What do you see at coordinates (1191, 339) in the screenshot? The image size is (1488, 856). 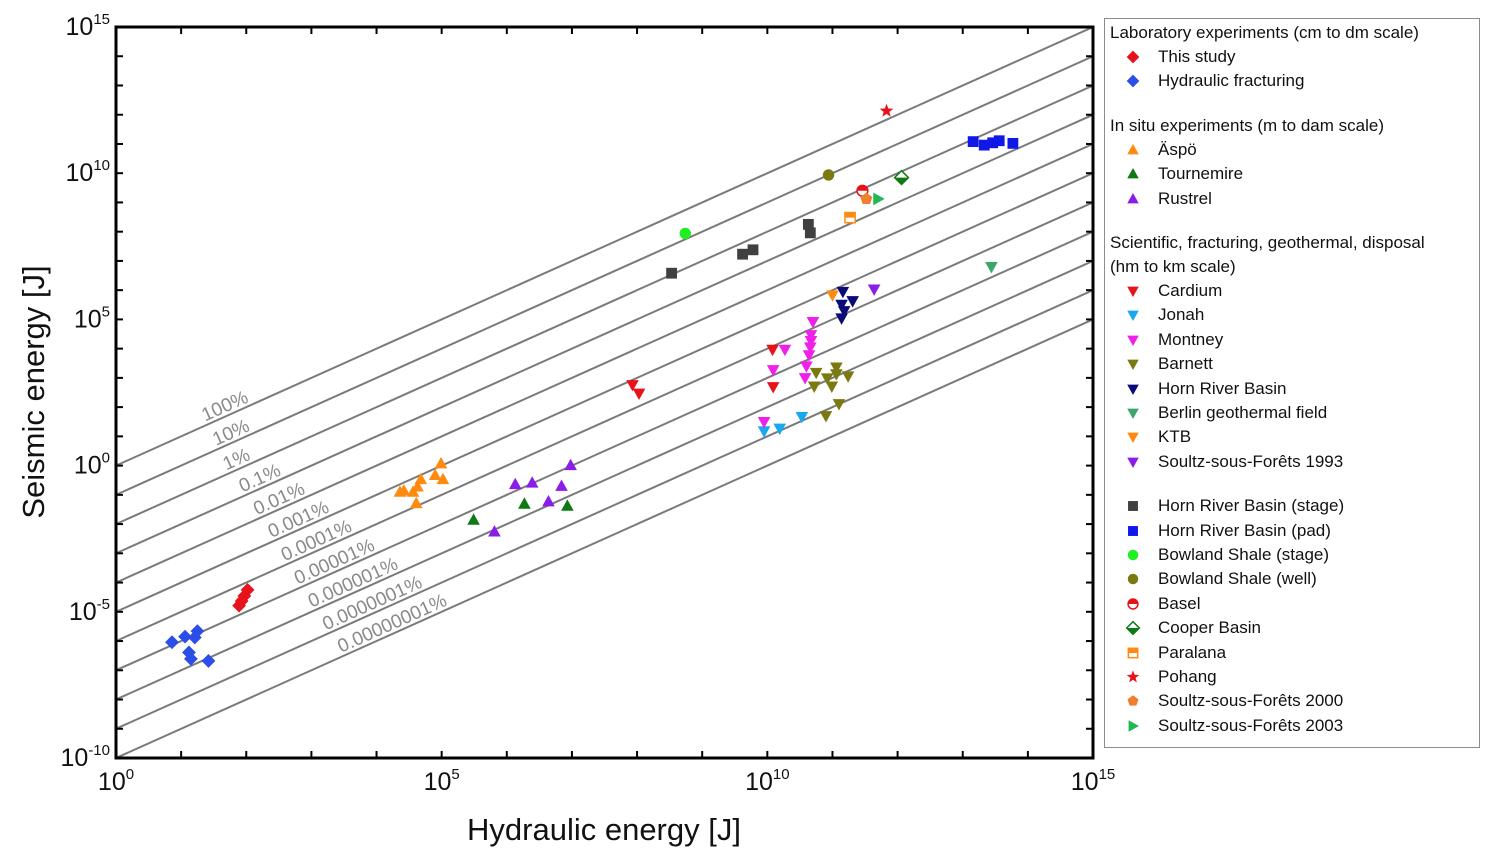 I see `legend-label: Montney` at bounding box center [1191, 339].